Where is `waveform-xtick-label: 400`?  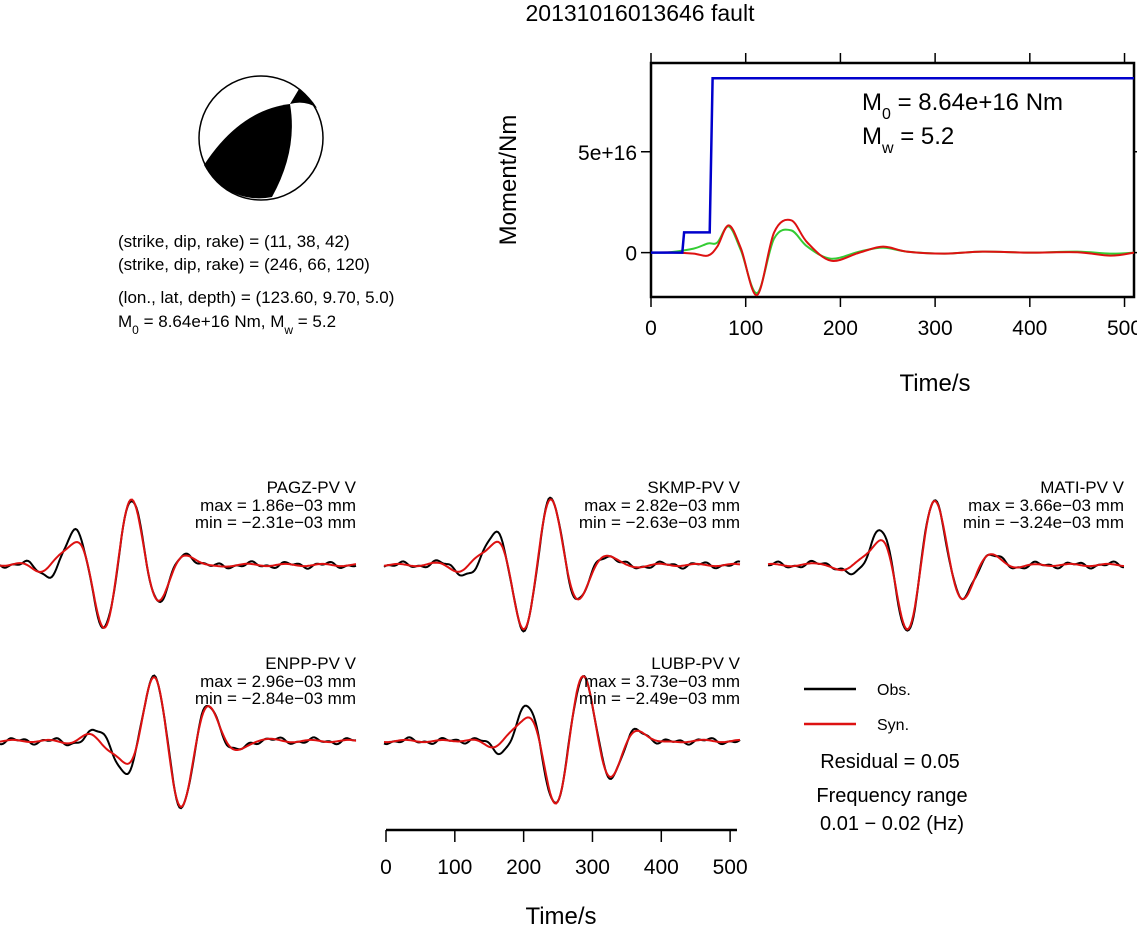
waveform-xtick-label: 400 is located at coordinates (661, 867).